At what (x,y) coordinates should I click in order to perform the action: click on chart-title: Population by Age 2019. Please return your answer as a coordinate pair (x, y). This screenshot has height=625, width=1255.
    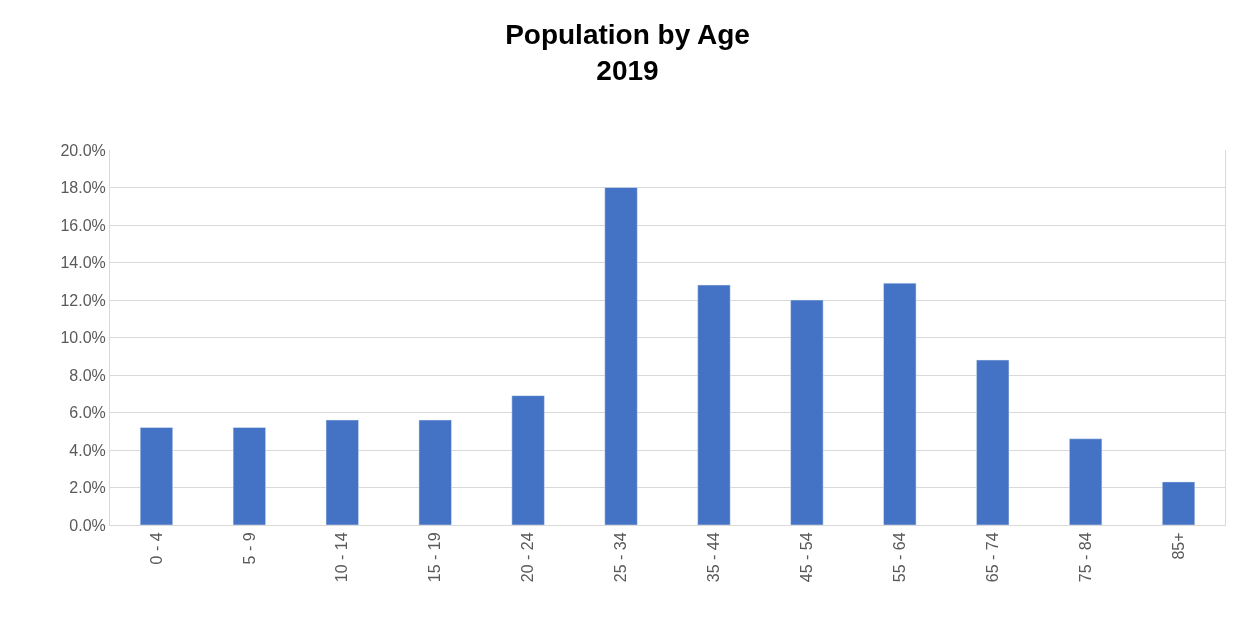
    Looking at the image, I should click on (627, 52).